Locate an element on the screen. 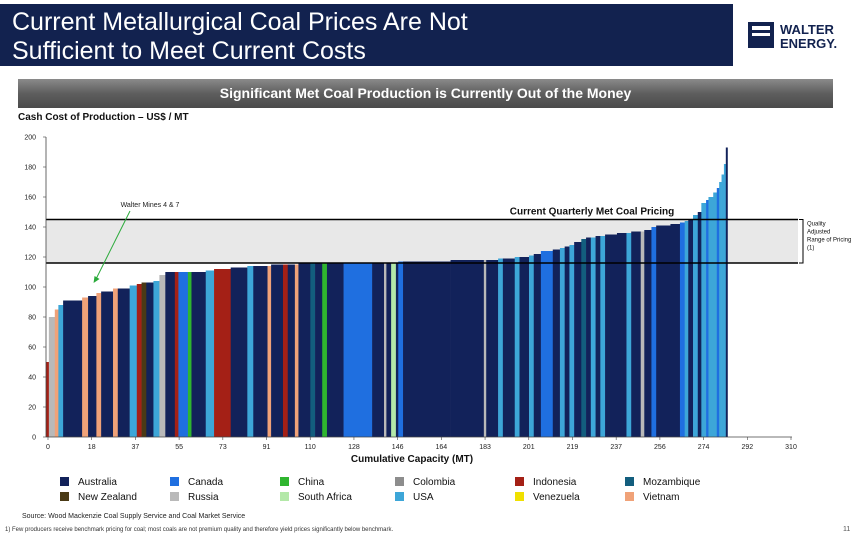 The height and width of the screenshot is (537, 863). x-axis-title: Cumulative Capacity (MT) is located at coordinates (412, 459).